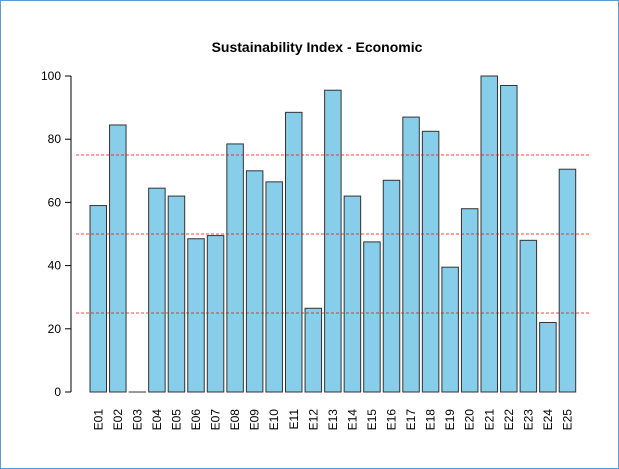  I want to click on bar-E24, so click(548, 357).